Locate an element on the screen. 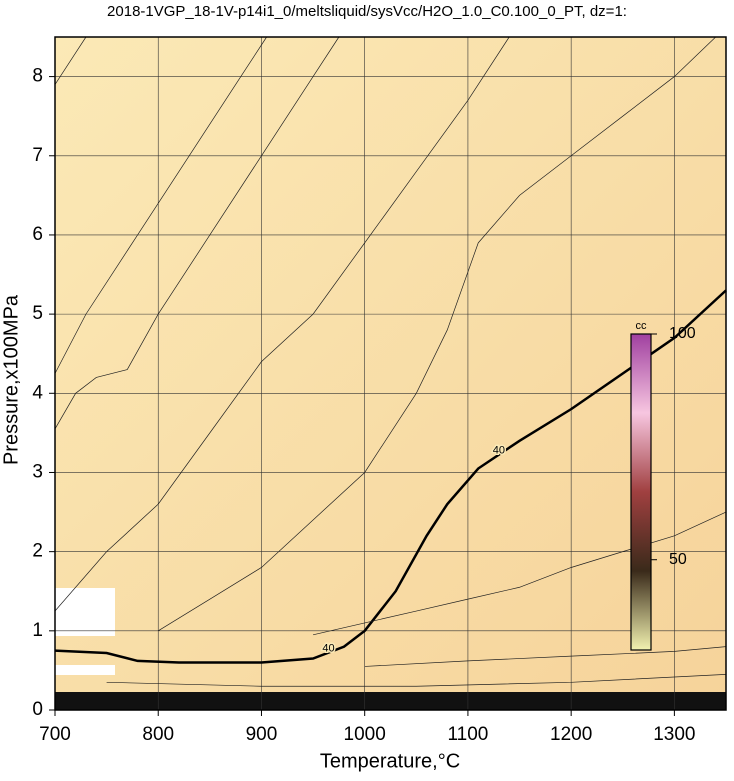 This screenshot has width=734, height=781. x-tick-label: 900 is located at coordinates (262, 734).